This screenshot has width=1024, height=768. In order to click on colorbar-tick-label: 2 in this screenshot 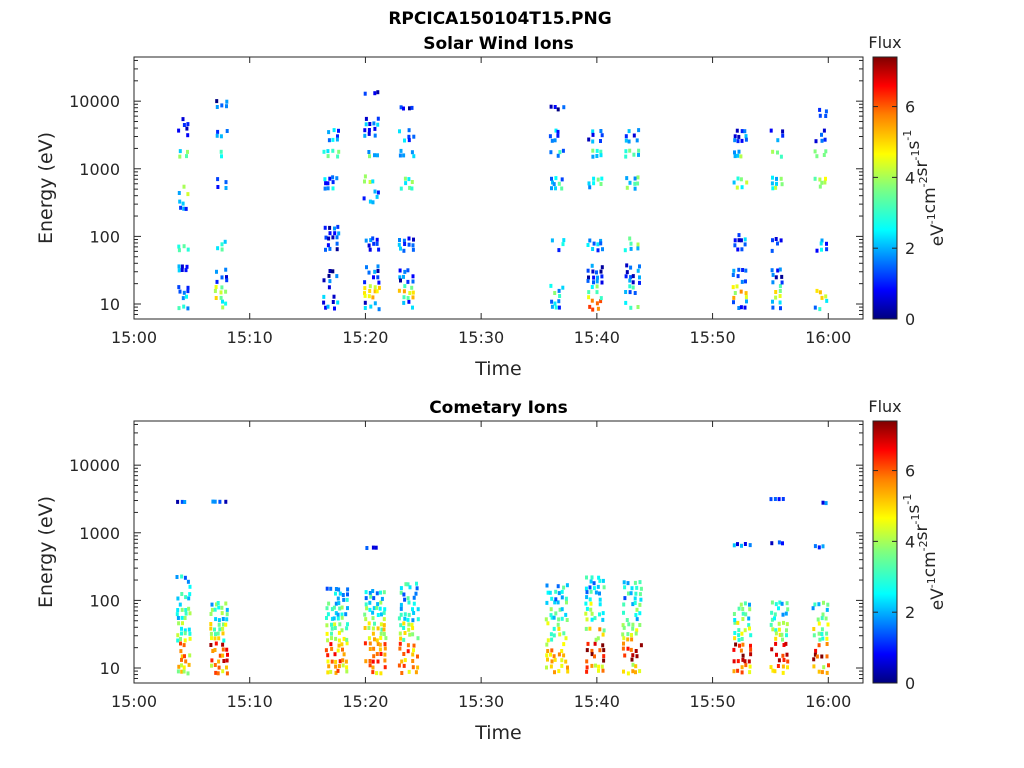, I will do `click(910, 612)`.